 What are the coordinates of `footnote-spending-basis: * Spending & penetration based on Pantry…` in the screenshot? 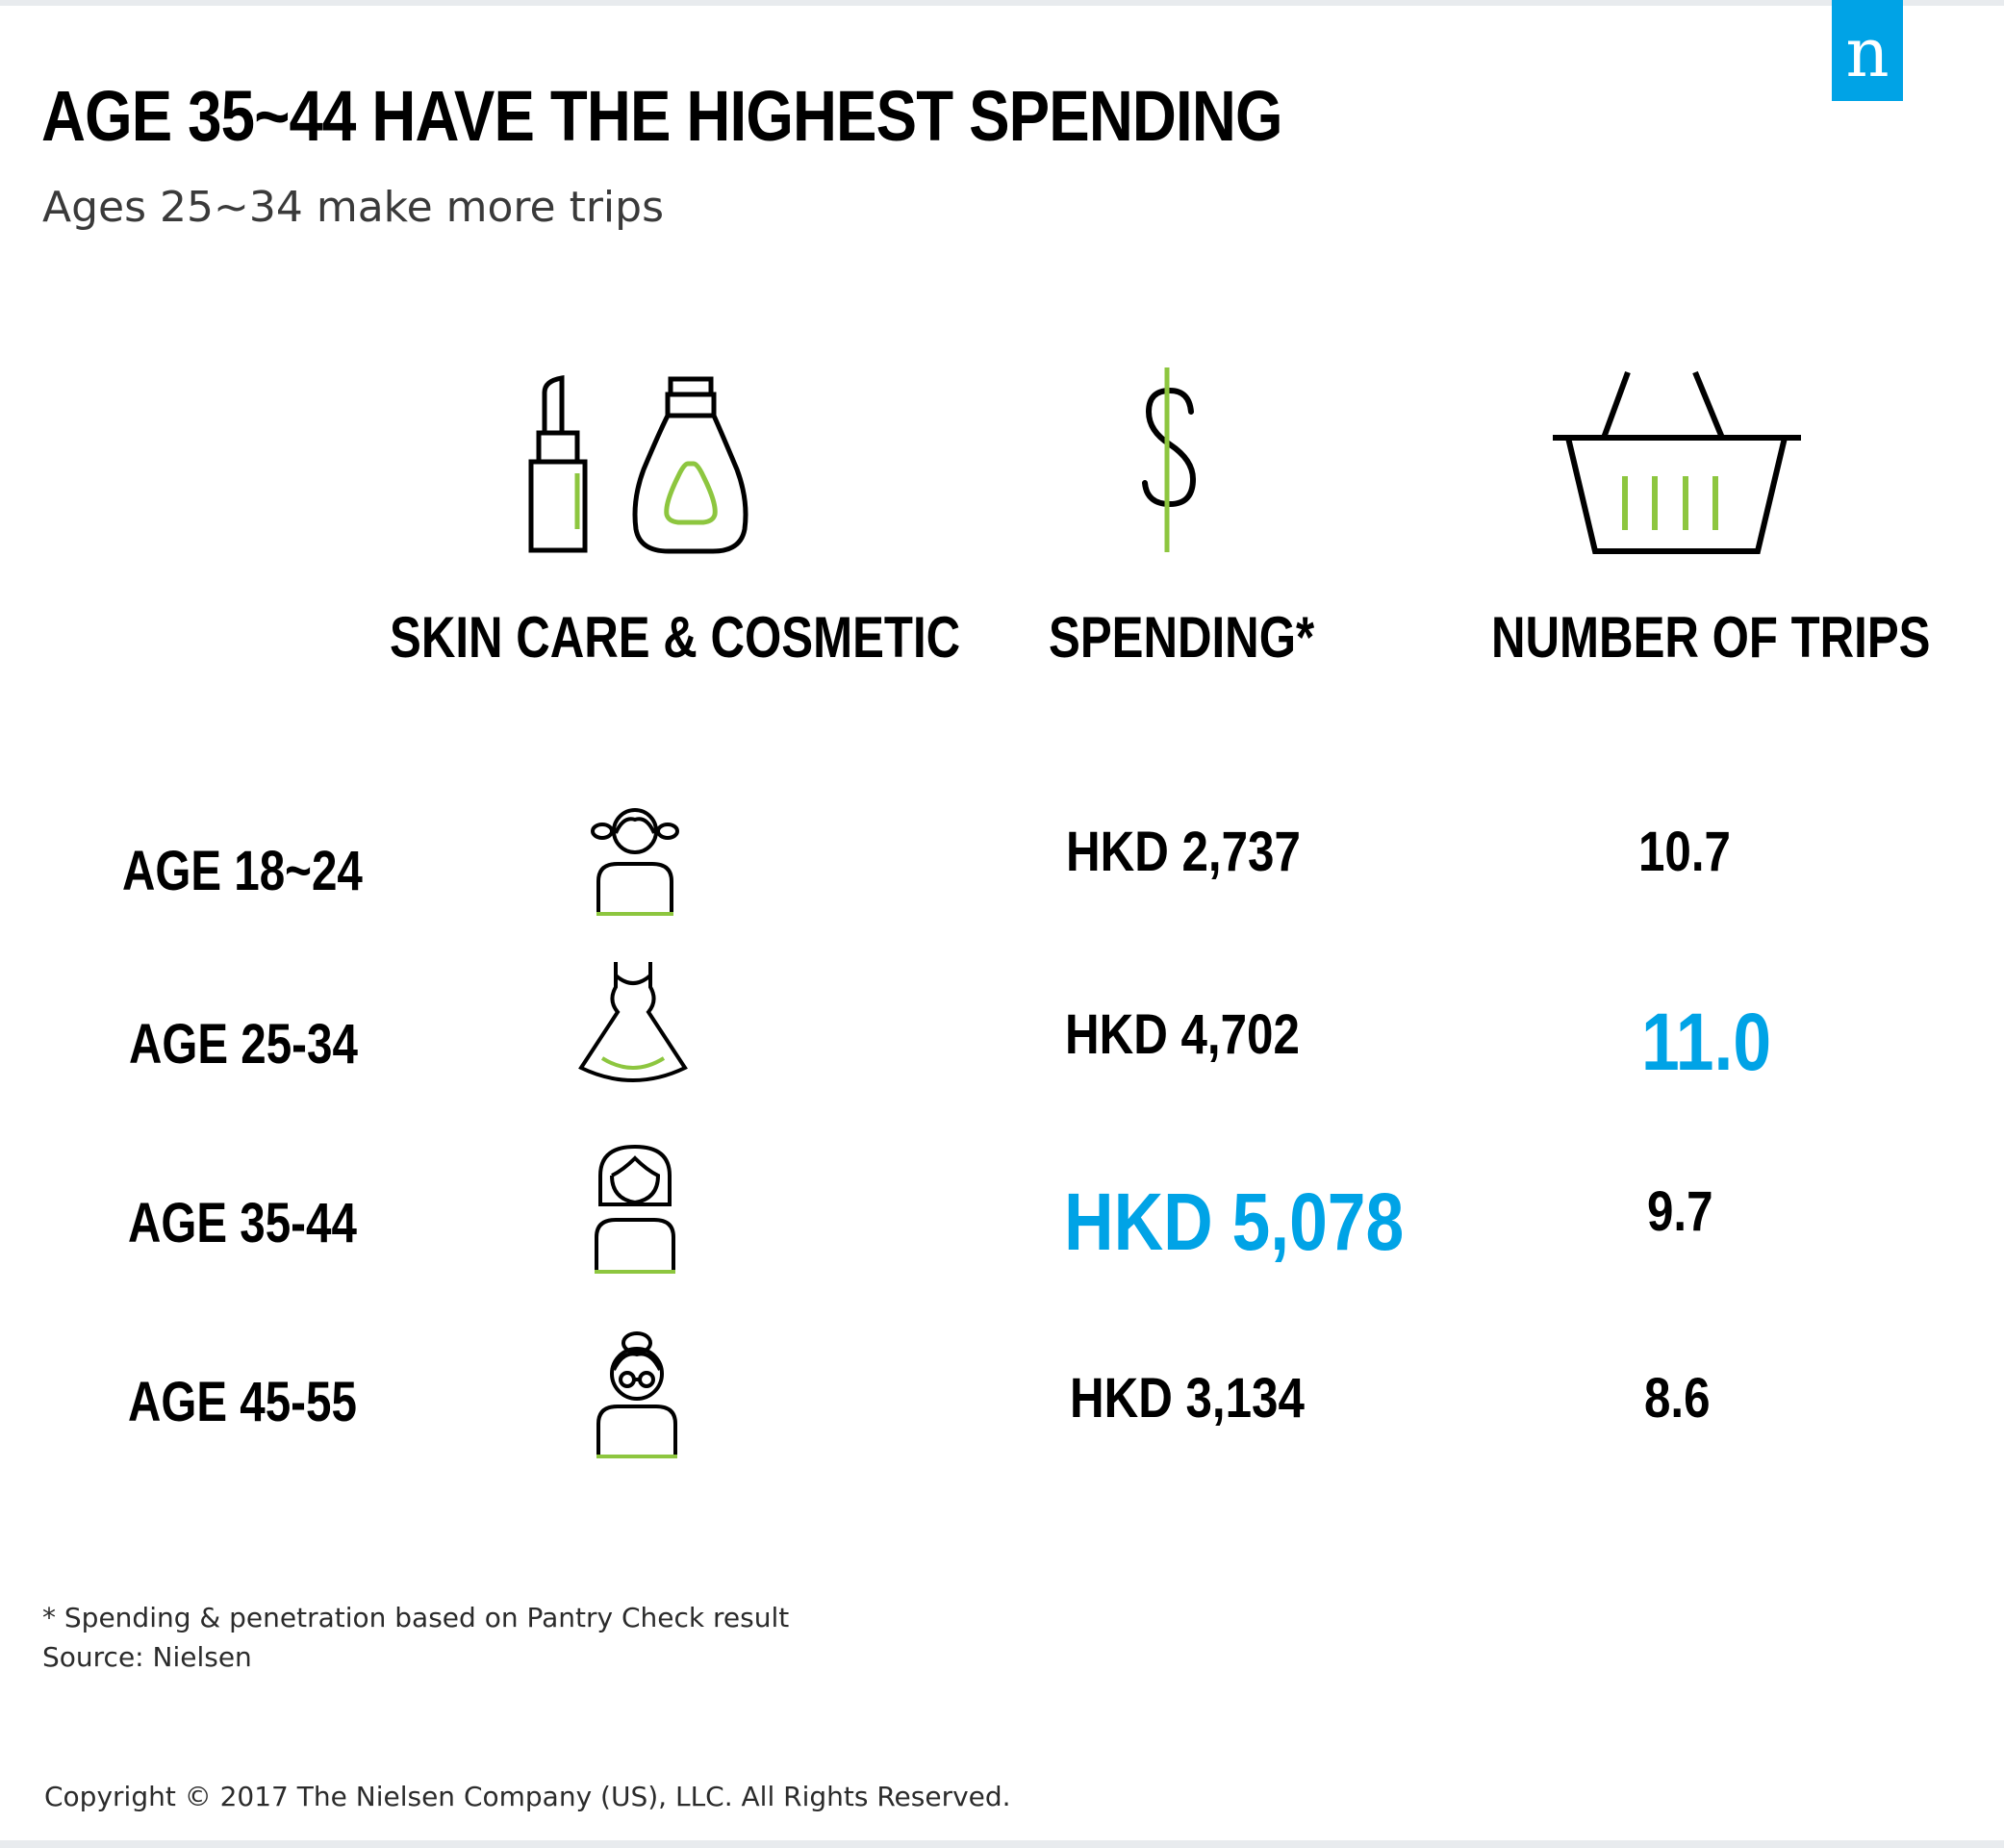 It's located at (416, 1617).